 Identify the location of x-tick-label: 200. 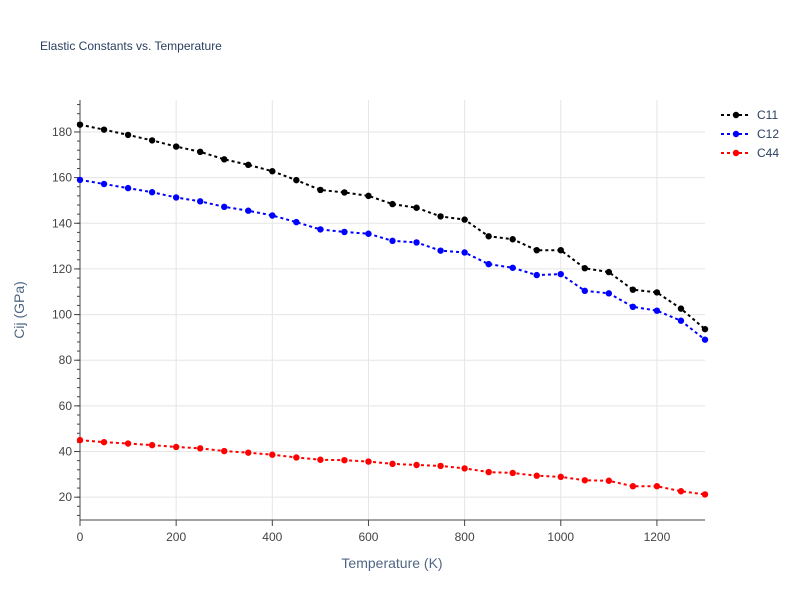
(176, 537).